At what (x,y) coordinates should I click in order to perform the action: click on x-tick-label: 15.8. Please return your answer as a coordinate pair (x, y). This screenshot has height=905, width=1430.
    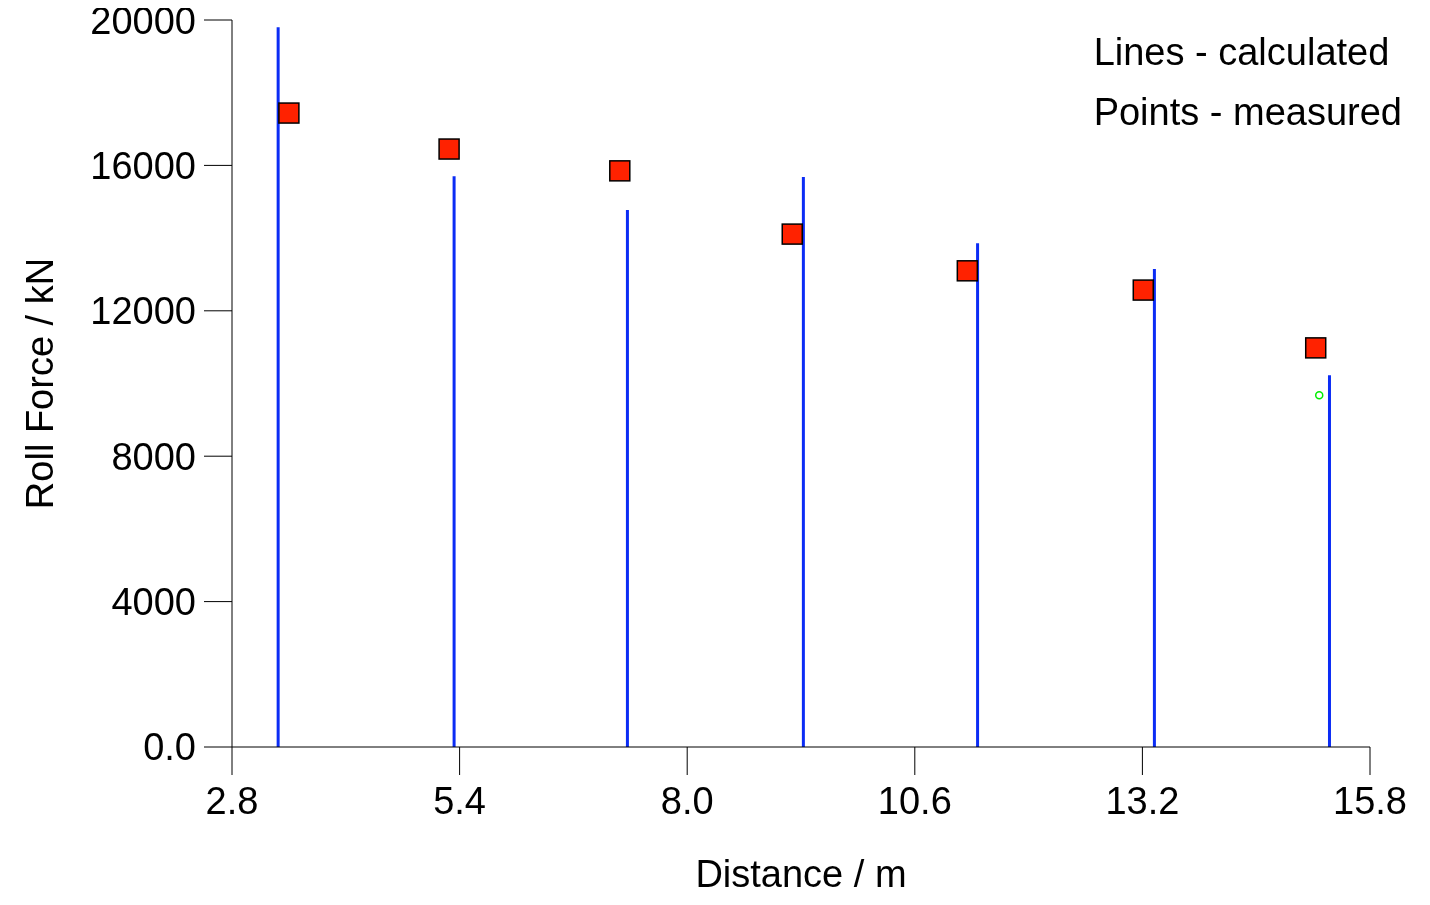
    Looking at the image, I should click on (1370, 800).